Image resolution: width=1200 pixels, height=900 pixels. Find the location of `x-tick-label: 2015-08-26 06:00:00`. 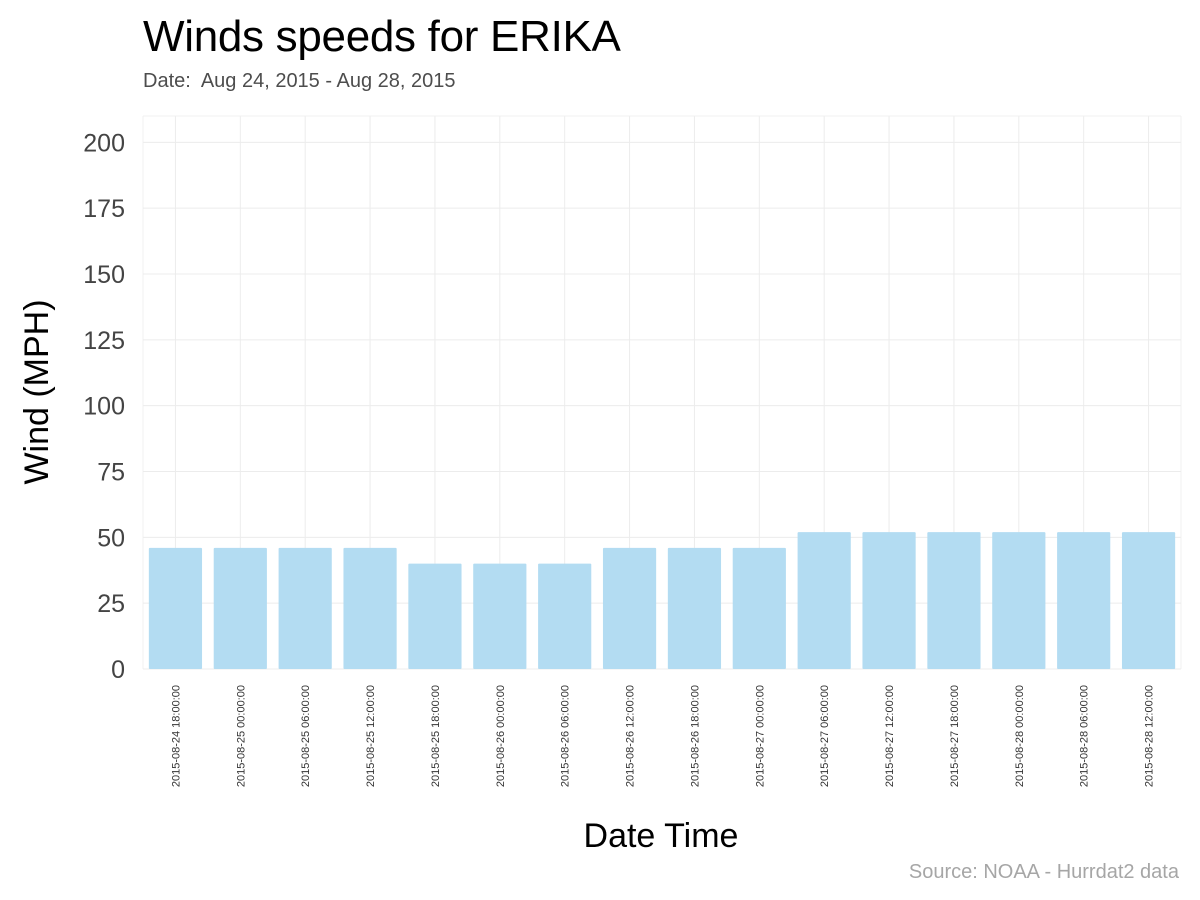

x-tick-label: 2015-08-26 06:00:00 is located at coordinates (566, 736).